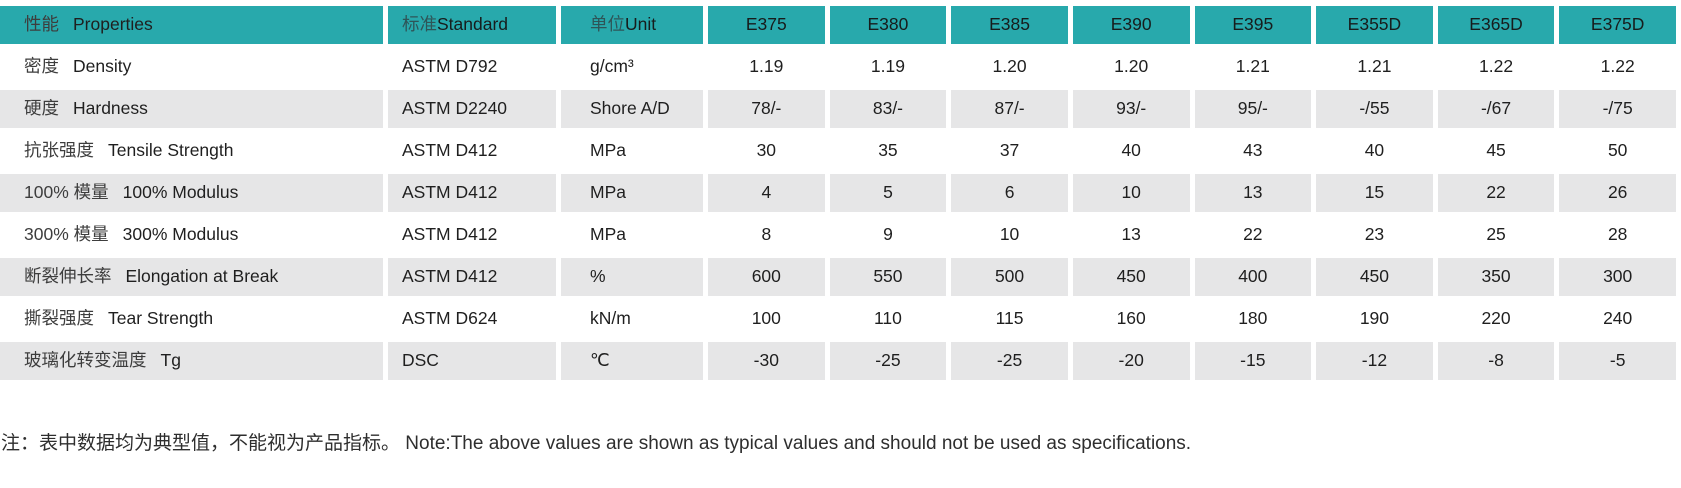 The width and height of the screenshot is (1681, 488). What do you see at coordinates (171, 150) in the screenshot?
I see `row-label-en: Tensile Strength` at bounding box center [171, 150].